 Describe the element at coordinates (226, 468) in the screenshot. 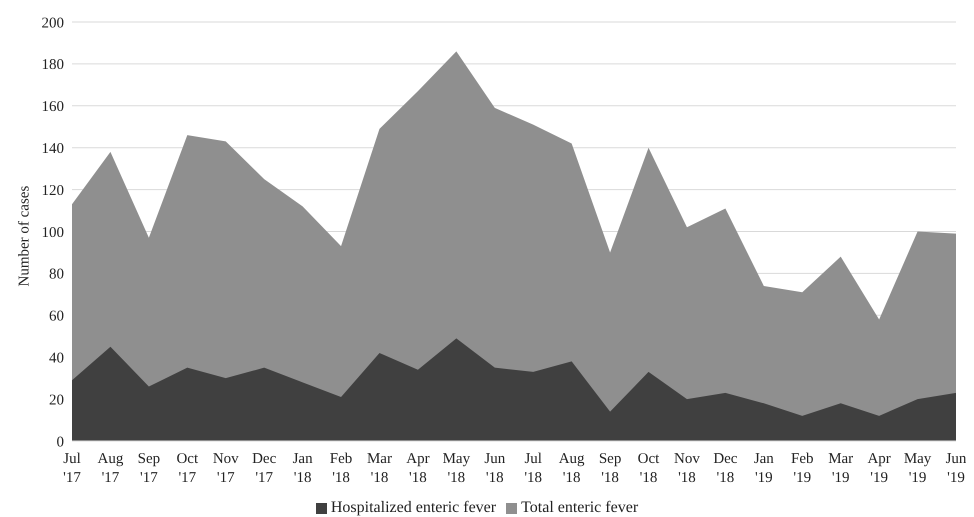

I see `x-tick-label: Nov '17` at that location.